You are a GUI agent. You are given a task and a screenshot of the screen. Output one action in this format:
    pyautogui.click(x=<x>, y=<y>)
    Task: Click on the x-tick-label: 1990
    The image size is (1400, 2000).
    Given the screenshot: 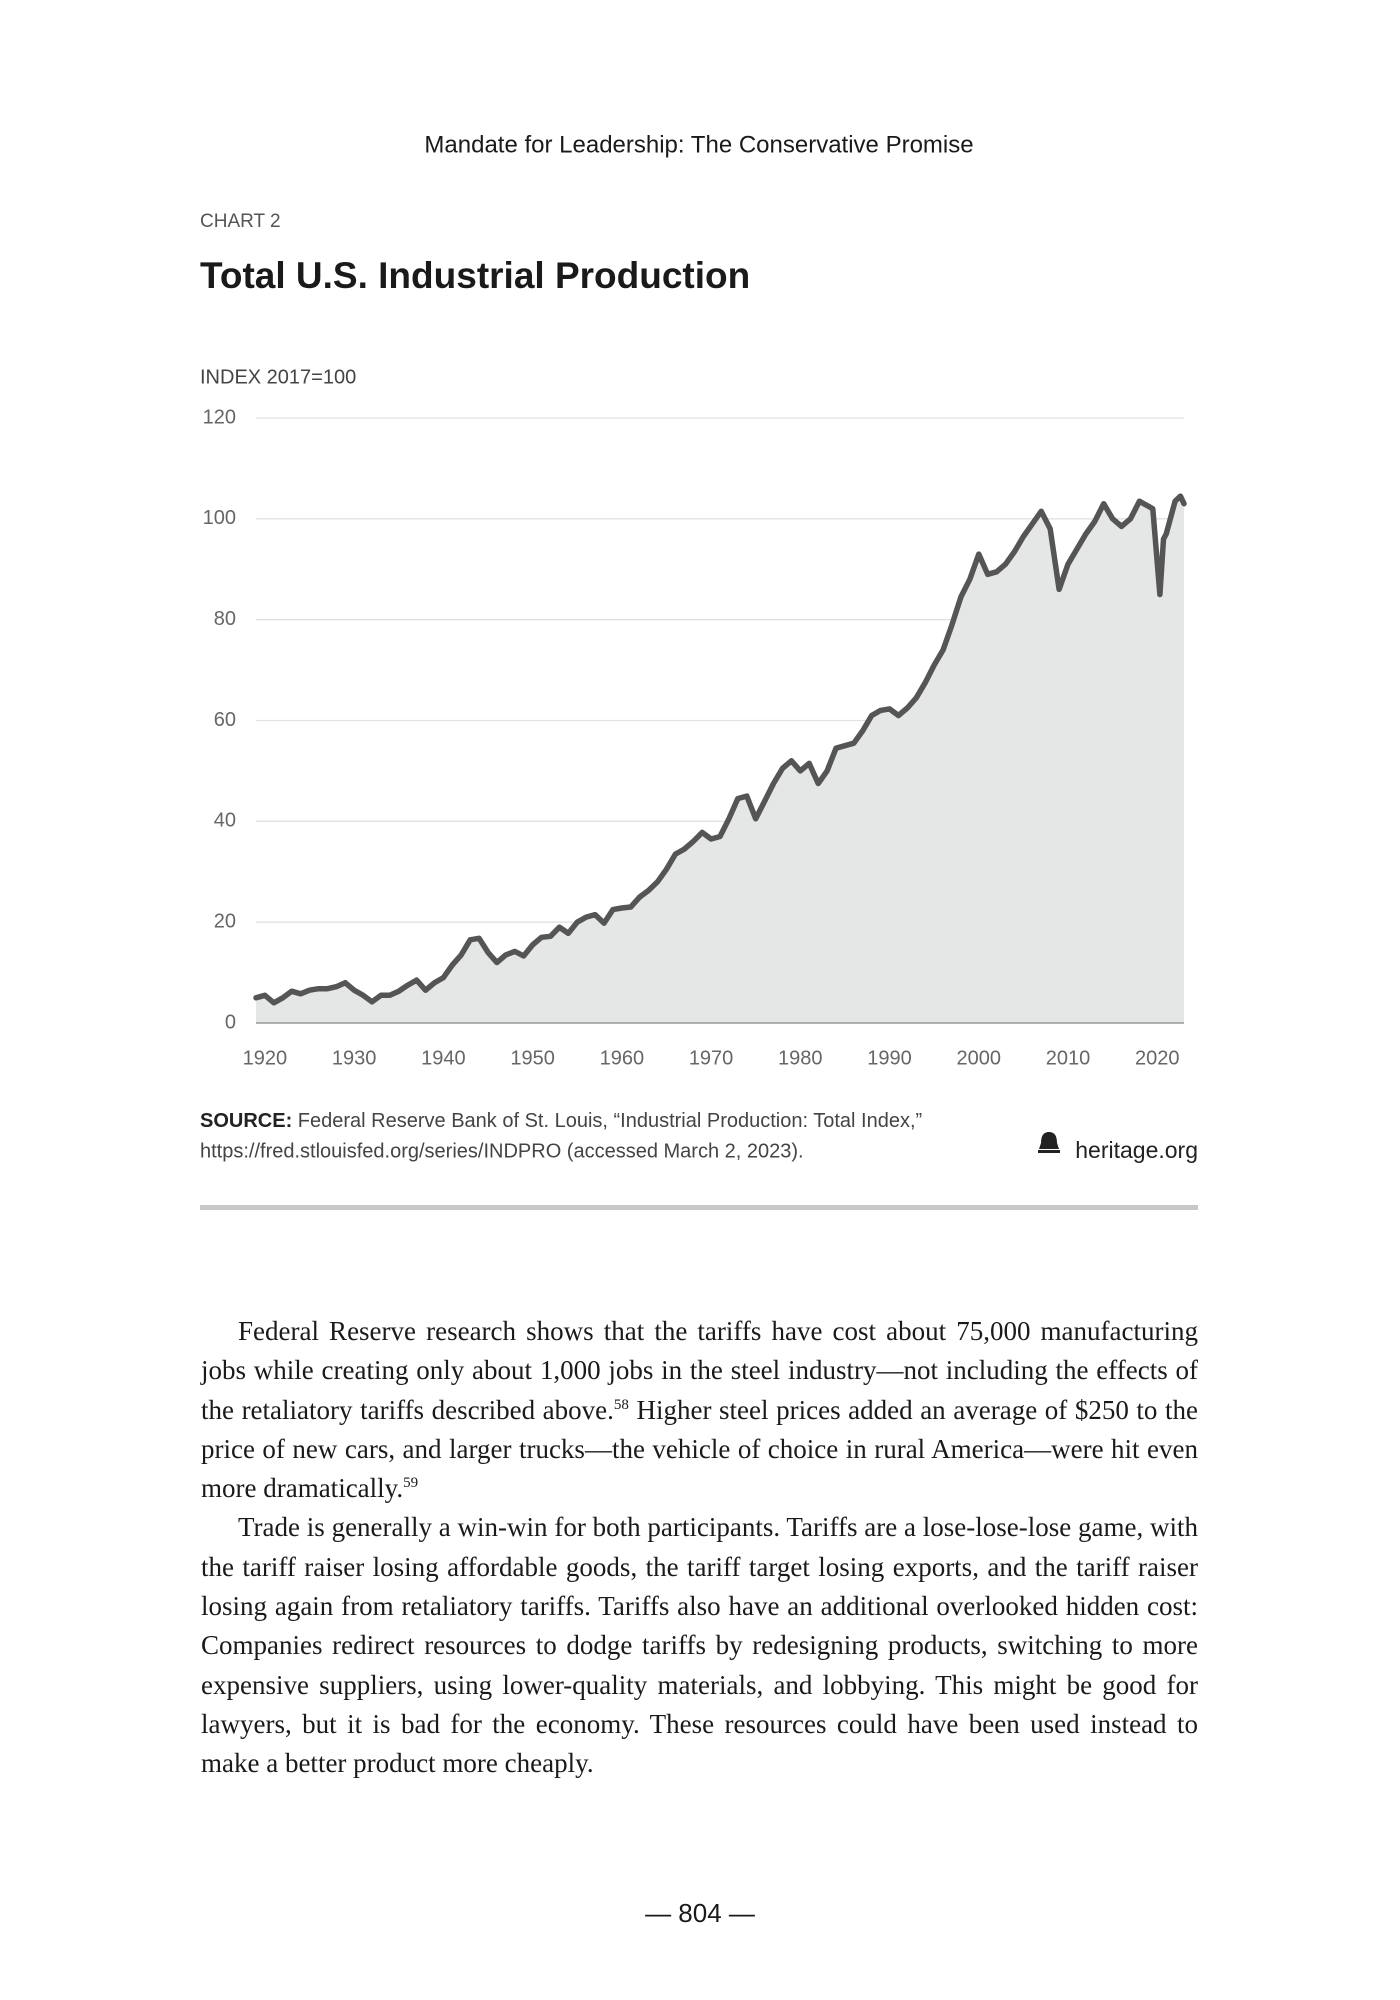 What is the action you would take?
    pyautogui.click(x=889, y=1058)
    